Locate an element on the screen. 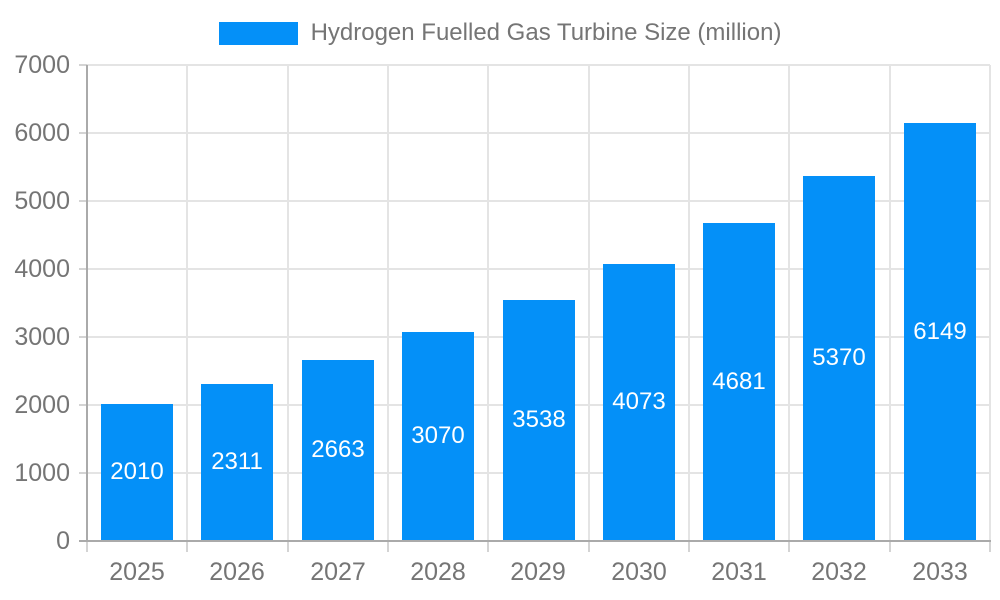 The height and width of the screenshot is (600, 1000). bar-value-label: 2663 is located at coordinates (338, 449).